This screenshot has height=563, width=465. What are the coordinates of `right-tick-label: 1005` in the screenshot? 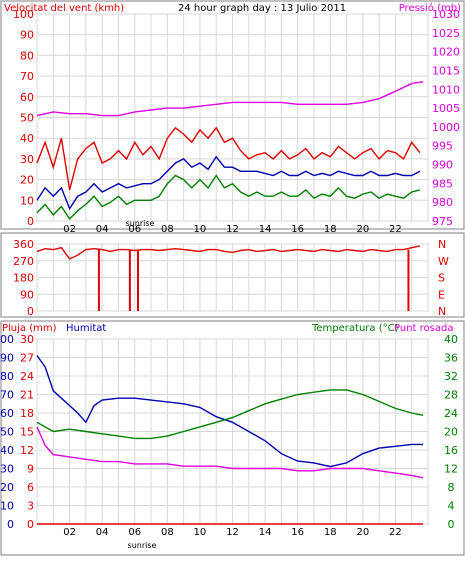 It's located at (446, 108).